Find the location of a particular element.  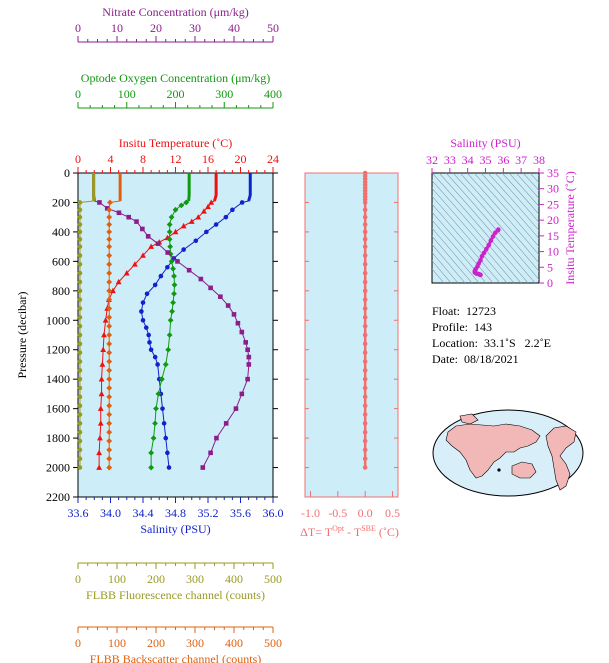

temperature-tick-label: 12 is located at coordinates (176, 159).